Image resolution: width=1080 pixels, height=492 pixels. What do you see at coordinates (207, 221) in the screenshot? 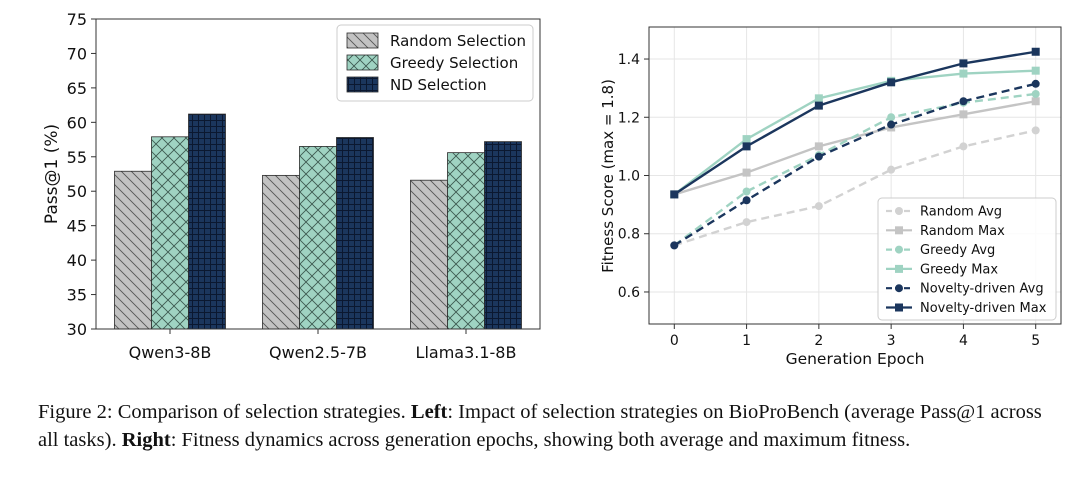
I see `bar-nd-selection-qwen3-8b` at bounding box center [207, 221].